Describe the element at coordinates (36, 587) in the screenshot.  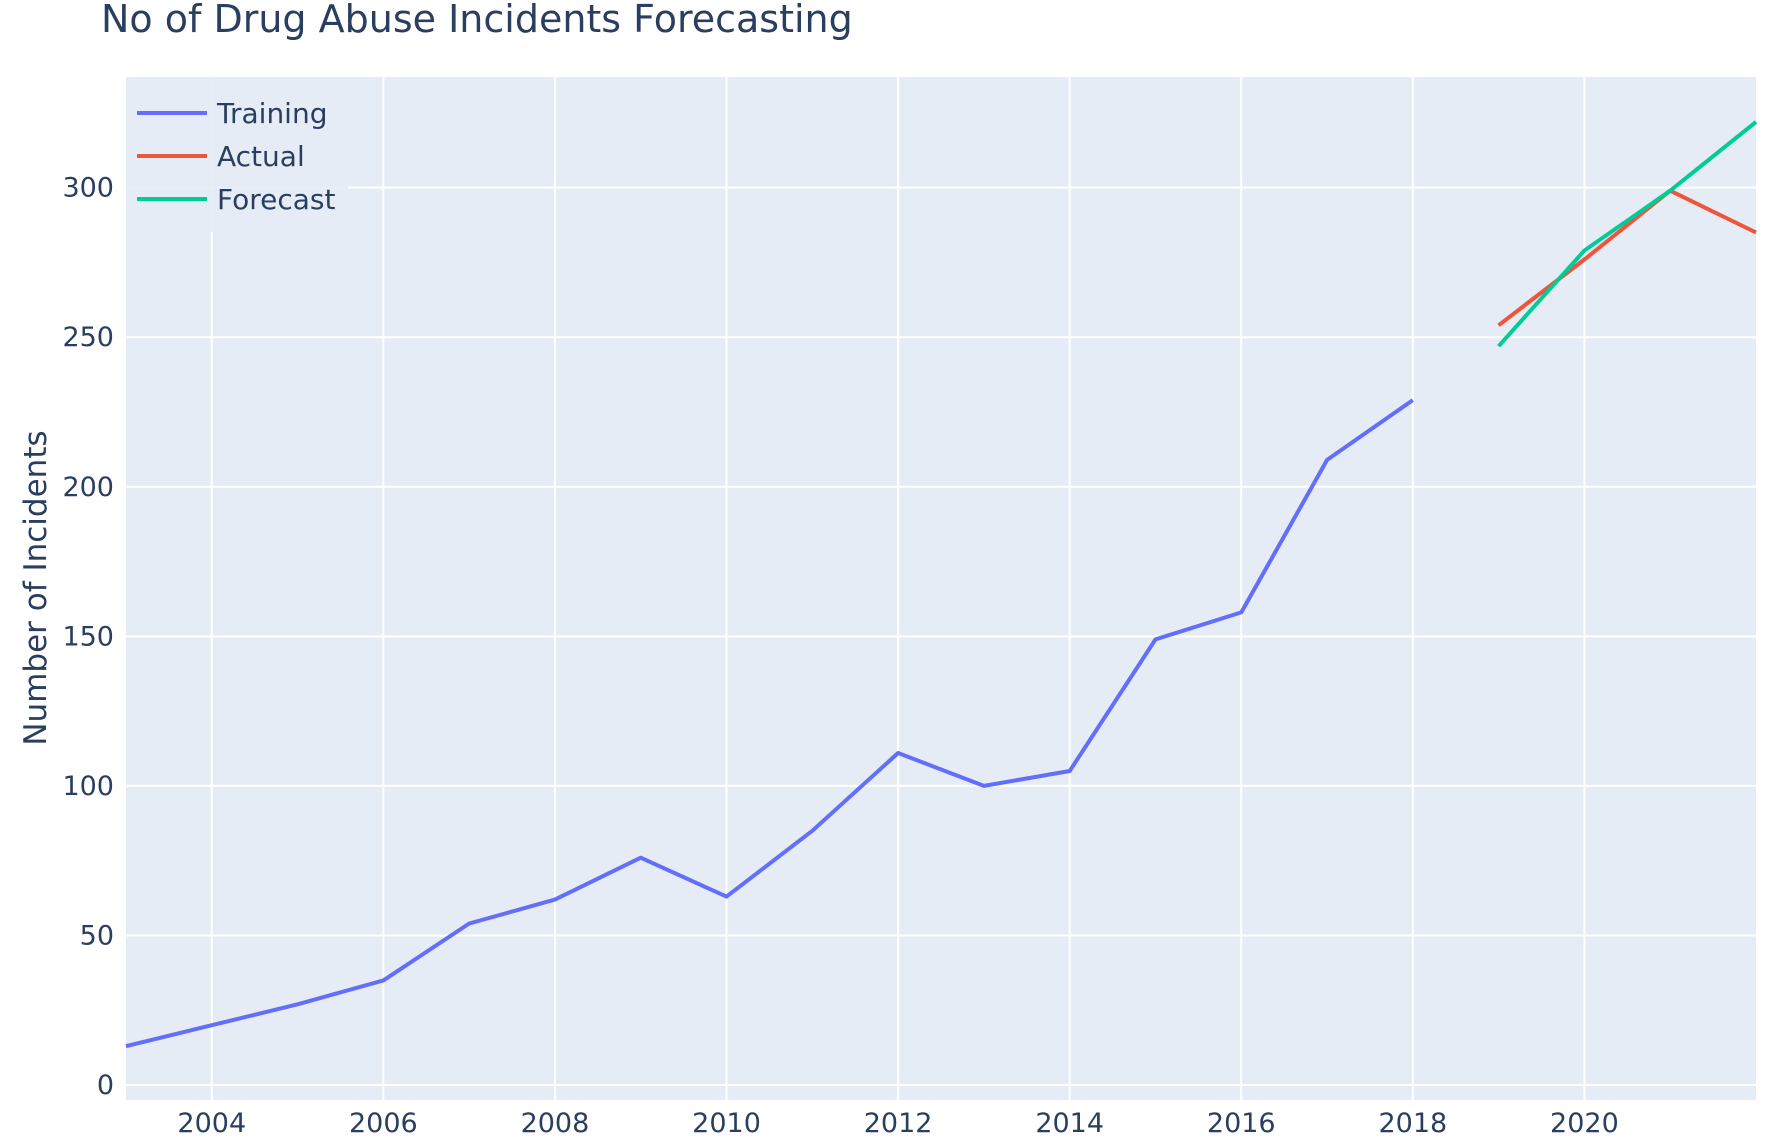
I see `y-axis-title: Number of Incidents` at that location.